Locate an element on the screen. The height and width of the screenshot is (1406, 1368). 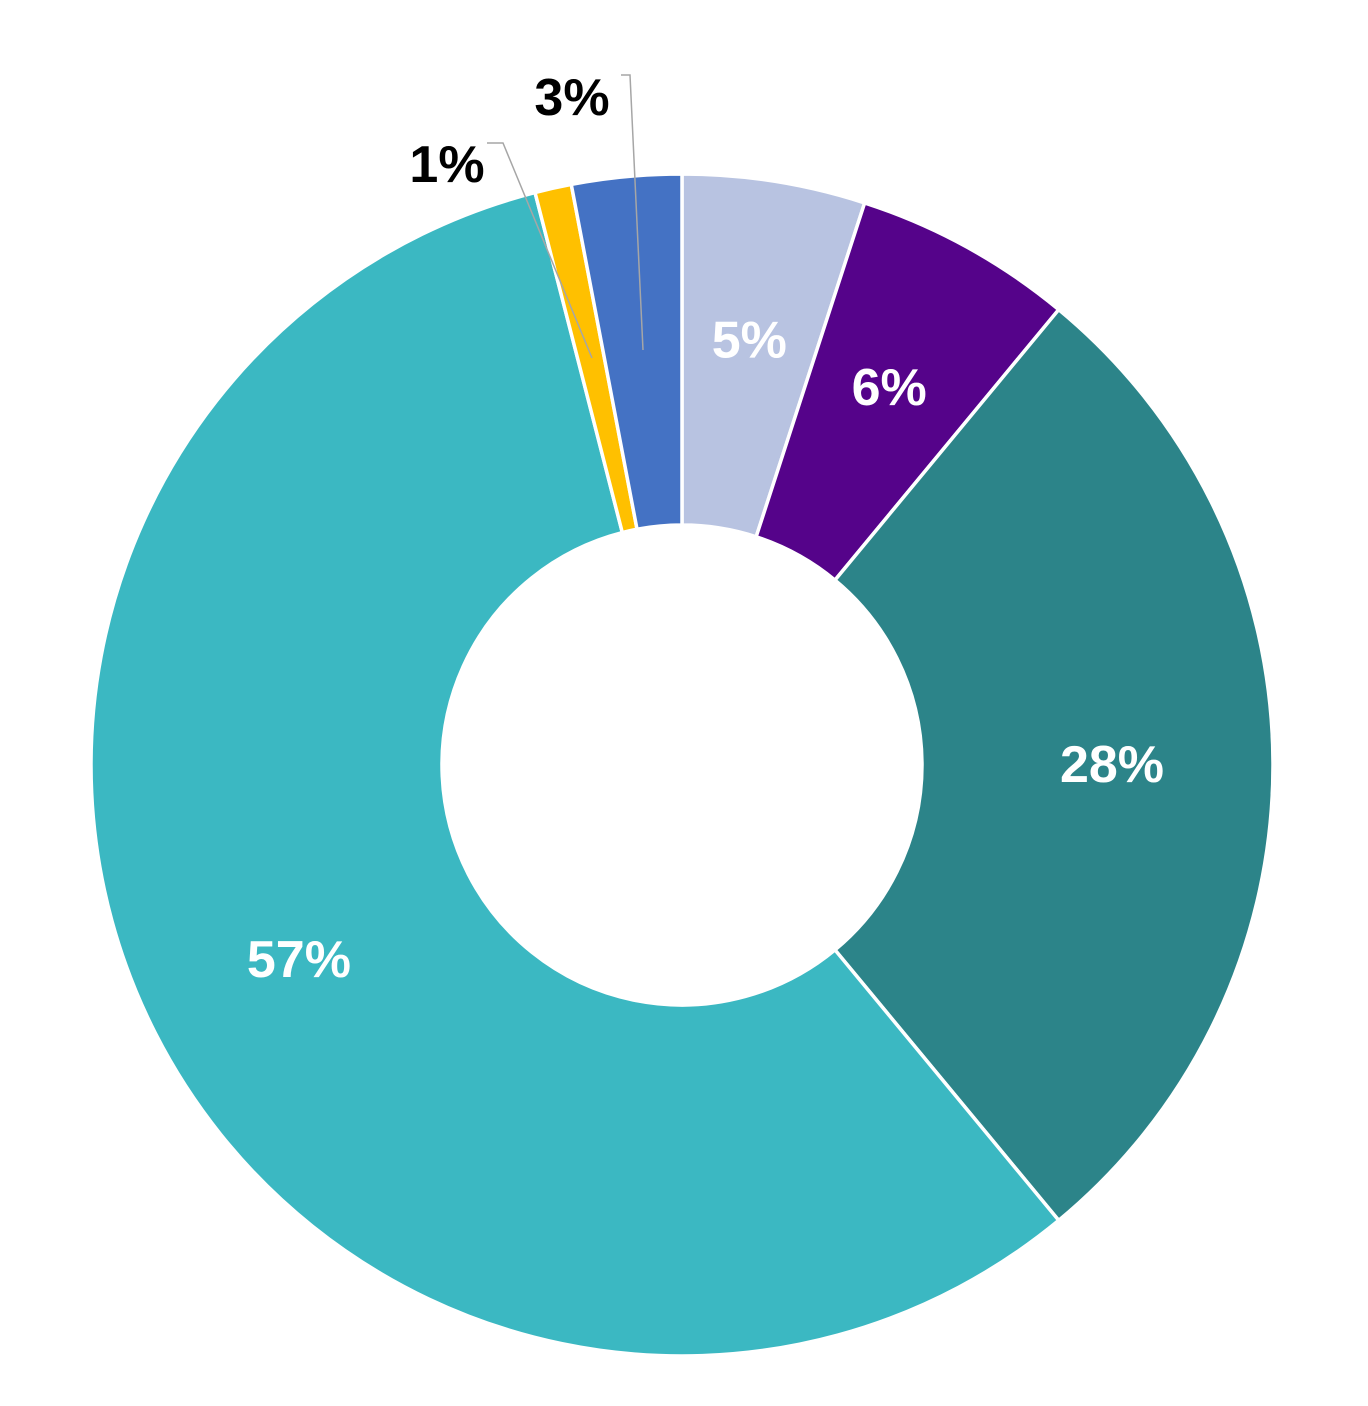
leader-line-3pct is located at coordinates (632, 212).